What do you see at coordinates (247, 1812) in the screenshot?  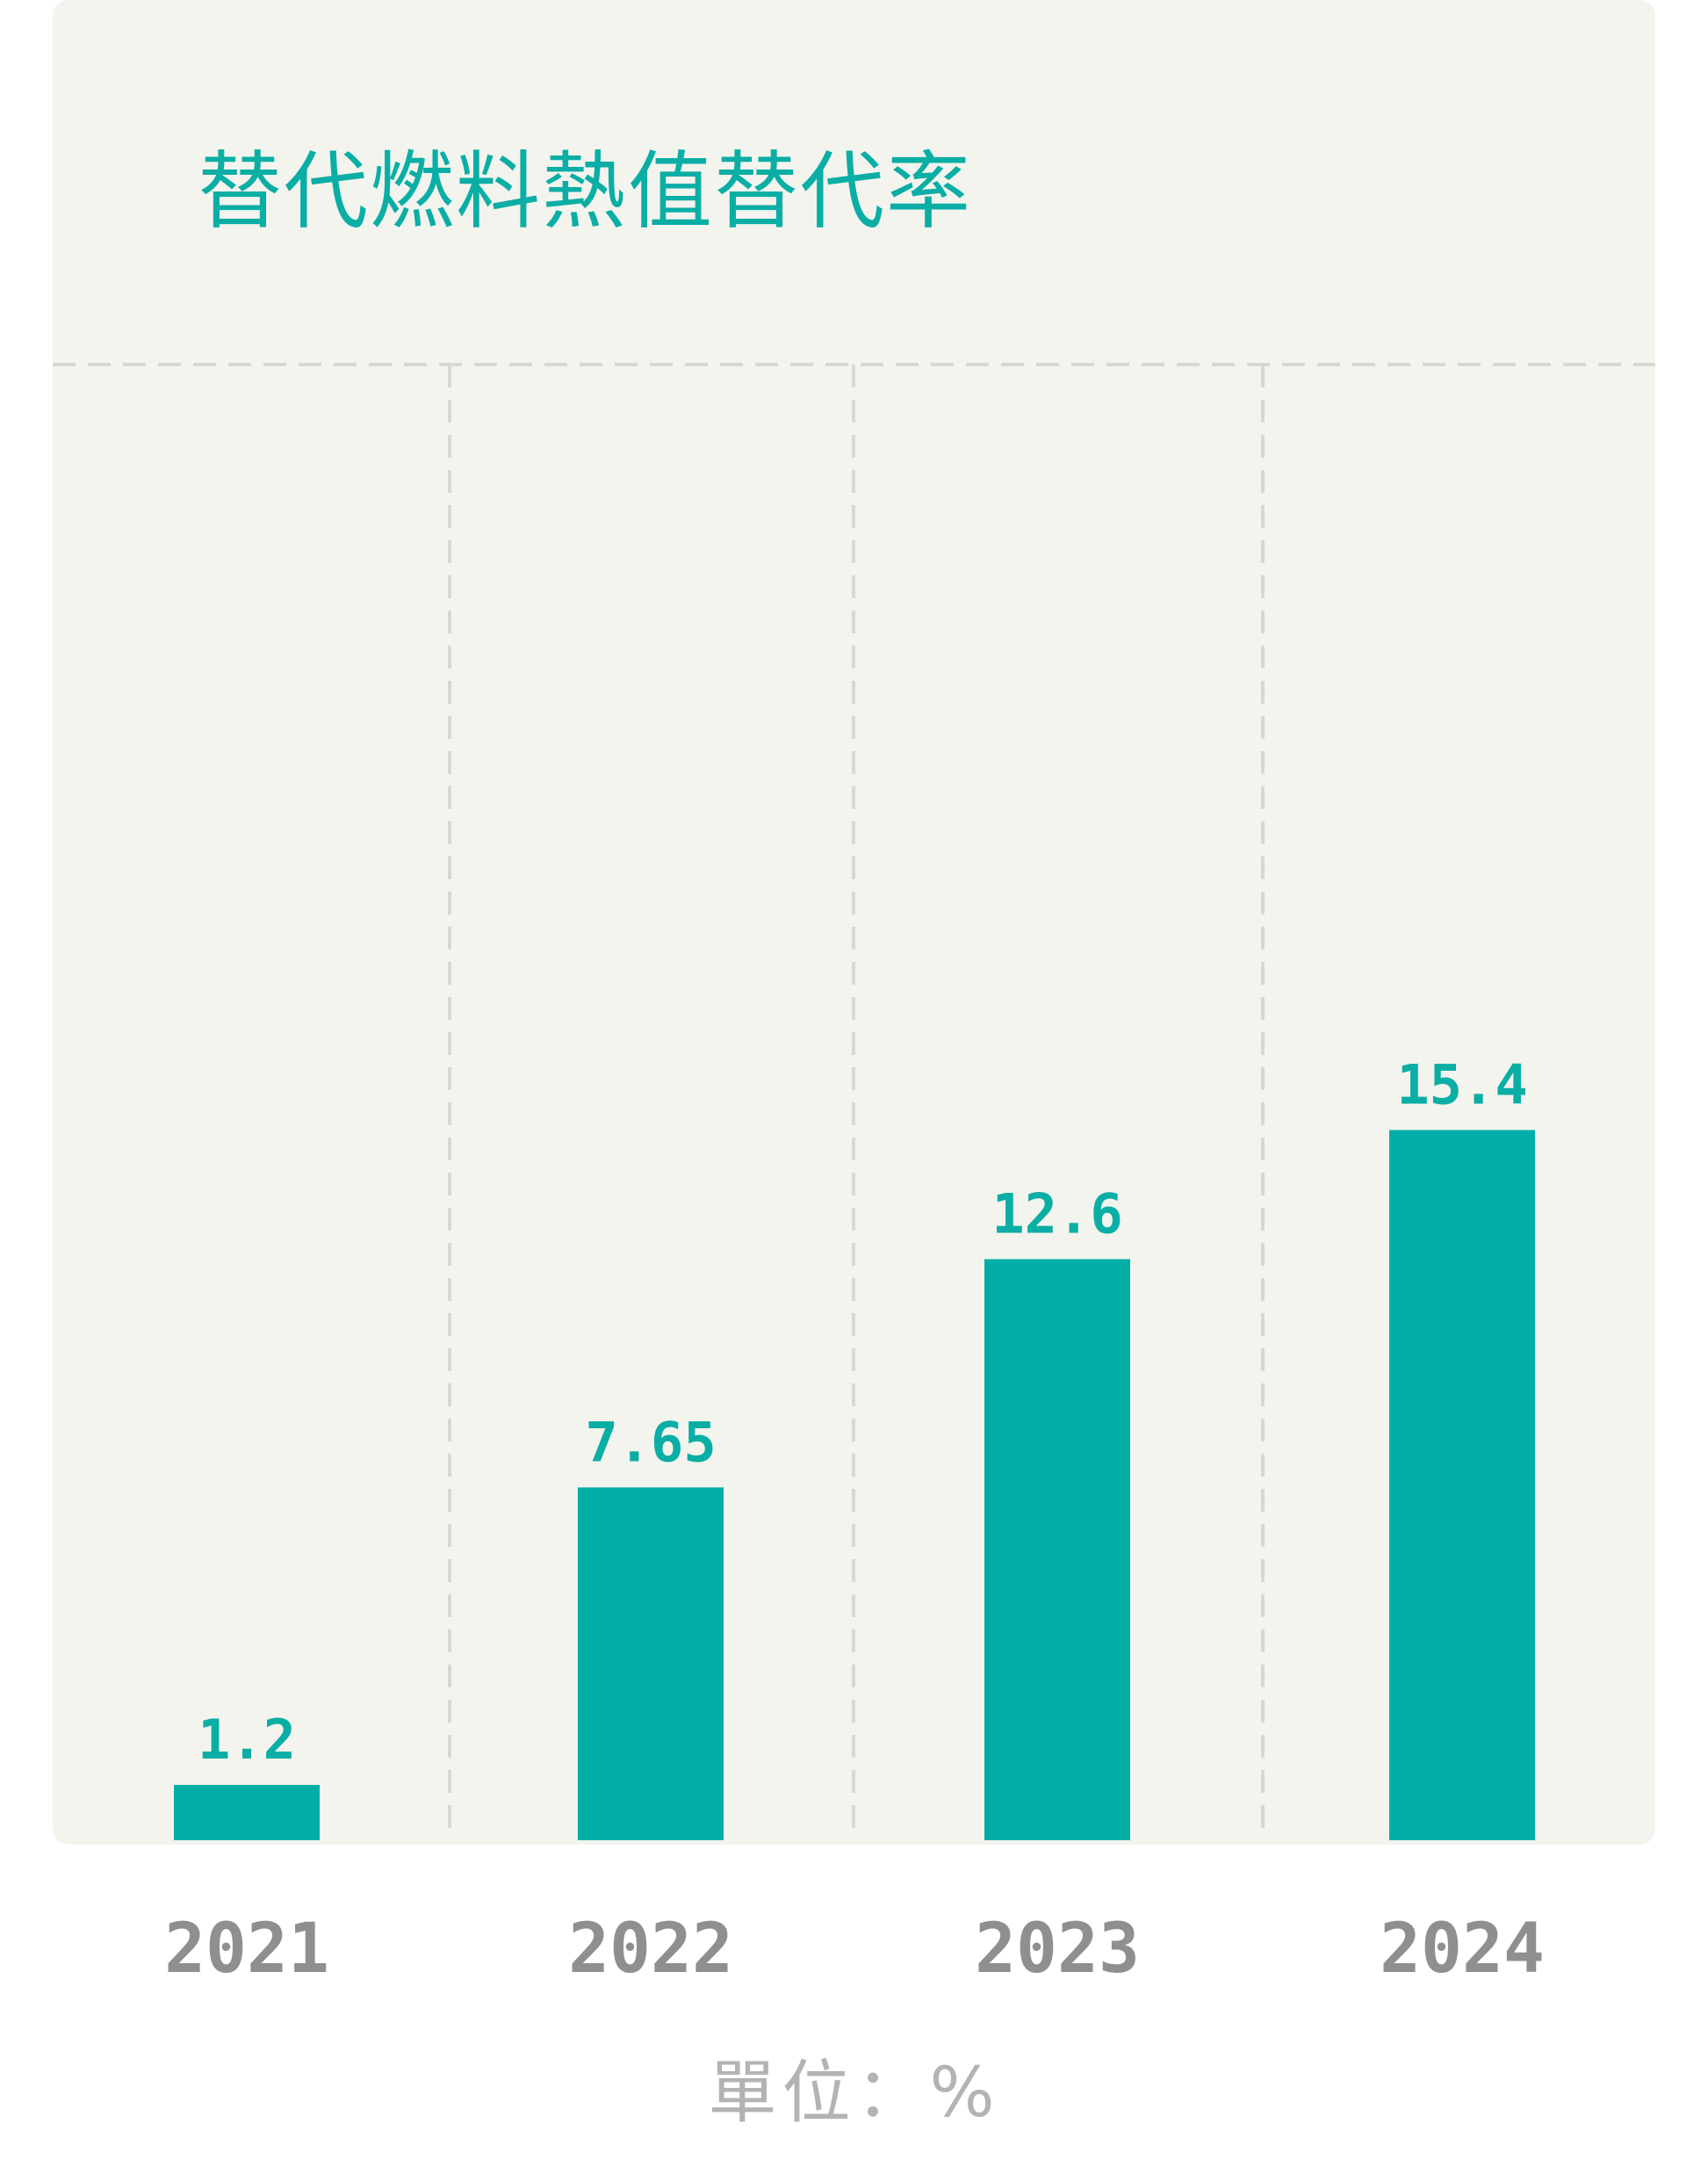 I see `bar-2021` at bounding box center [247, 1812].